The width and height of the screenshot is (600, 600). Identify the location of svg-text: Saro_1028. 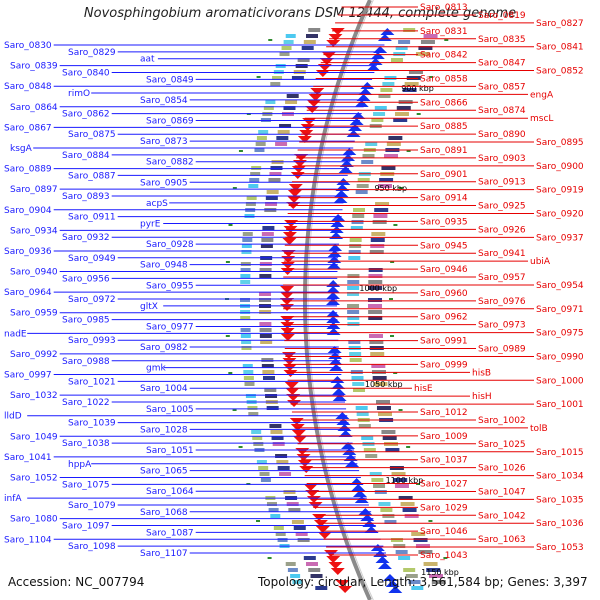
(164, 430).